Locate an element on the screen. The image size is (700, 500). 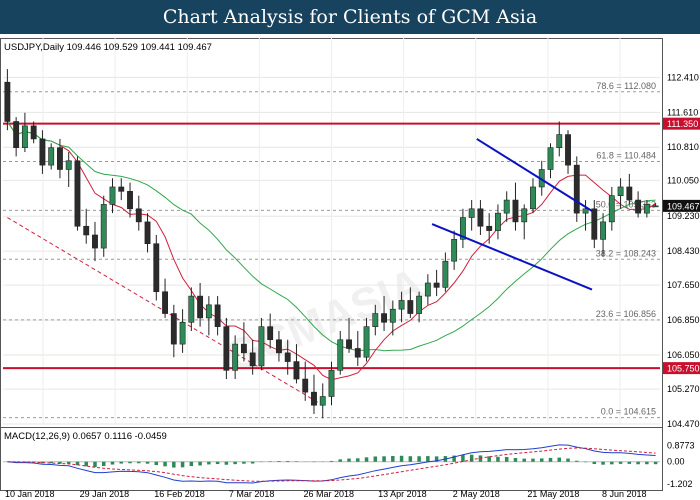
y-tick-label: 110.050 is located at coordinates (683, 180).